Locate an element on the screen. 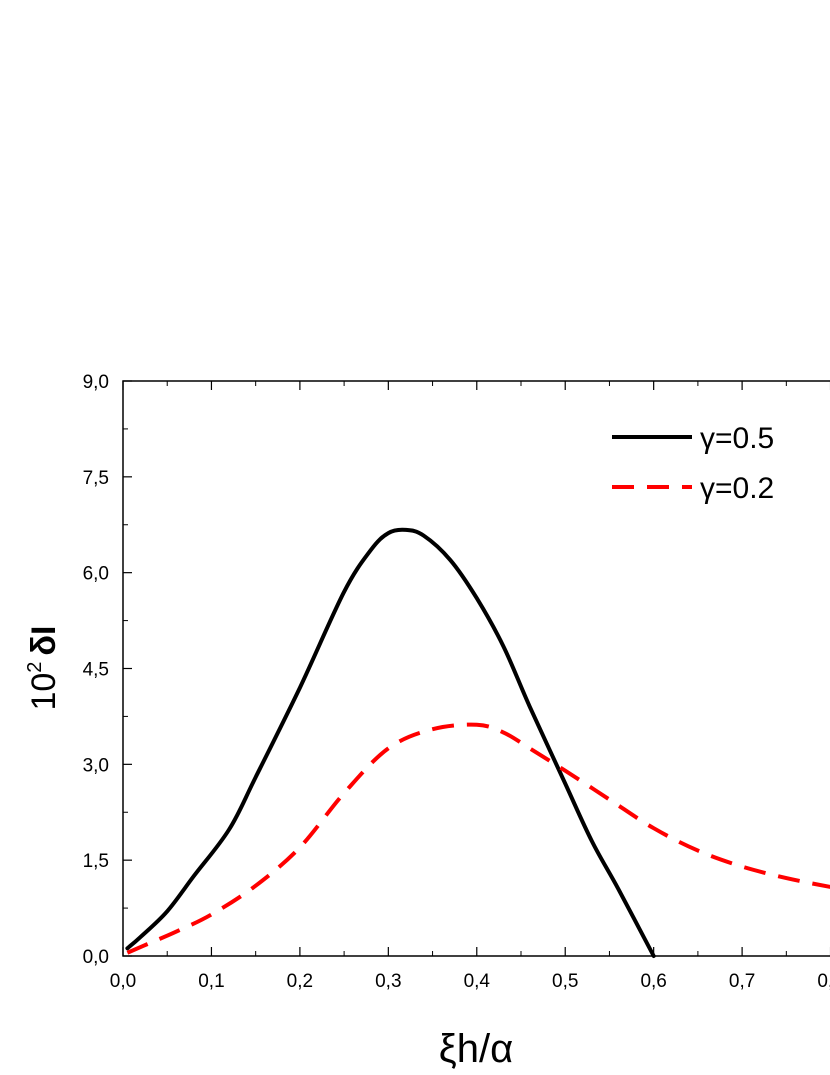  y-tick-label: 0,0 is located at coordinates (96, 957).